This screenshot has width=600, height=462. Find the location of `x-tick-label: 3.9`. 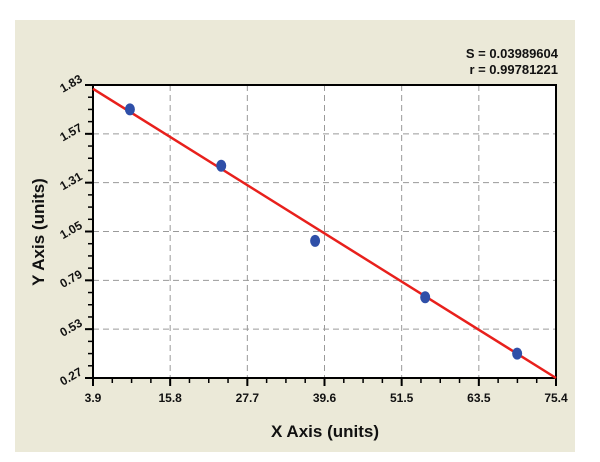

x-tick-label: 3.9 is located at coordinates (93, 398).